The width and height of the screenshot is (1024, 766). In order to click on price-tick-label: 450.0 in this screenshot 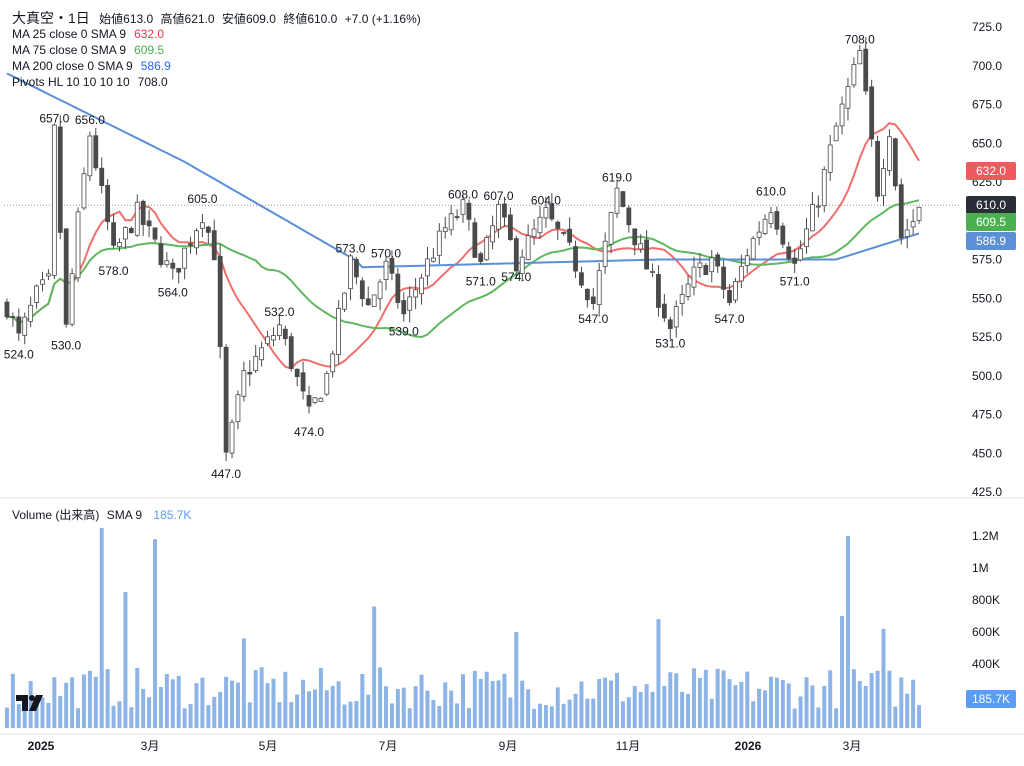, I will do `click(987, 453)`.